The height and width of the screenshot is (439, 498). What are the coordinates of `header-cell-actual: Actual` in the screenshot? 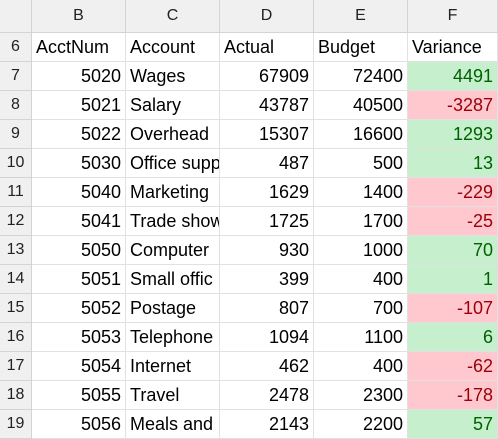 It's located at (267, 47).